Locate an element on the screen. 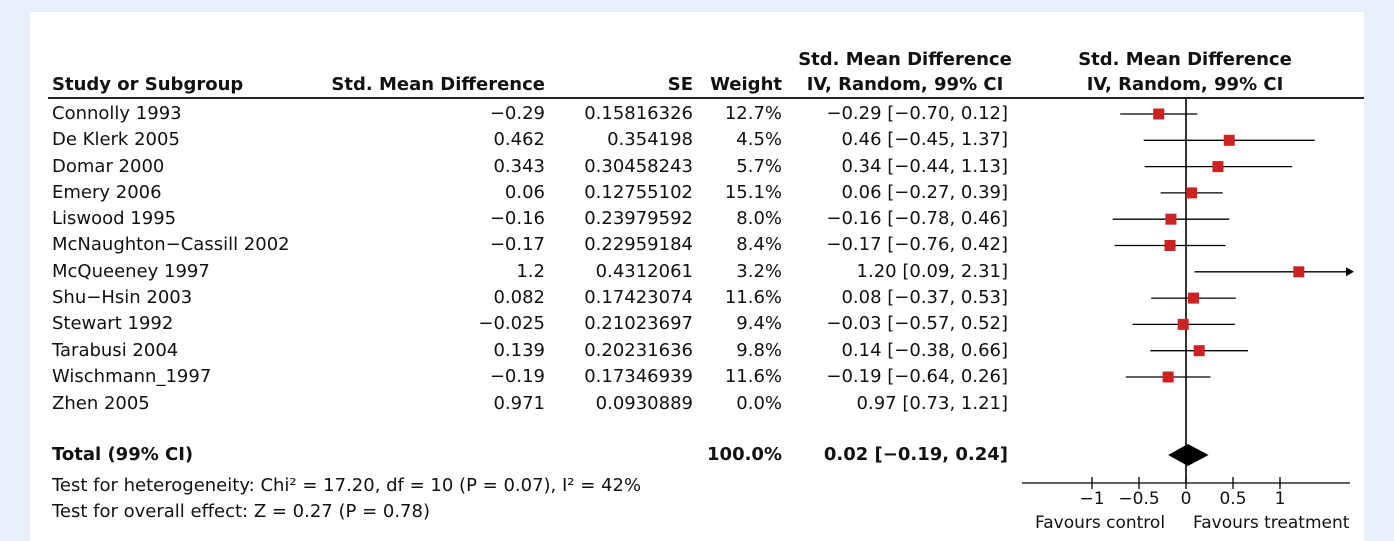 Image resolution: width=1394 pixels, height=541 pixels. study-se: 0.22959184 is located at coordinates (638, 244).